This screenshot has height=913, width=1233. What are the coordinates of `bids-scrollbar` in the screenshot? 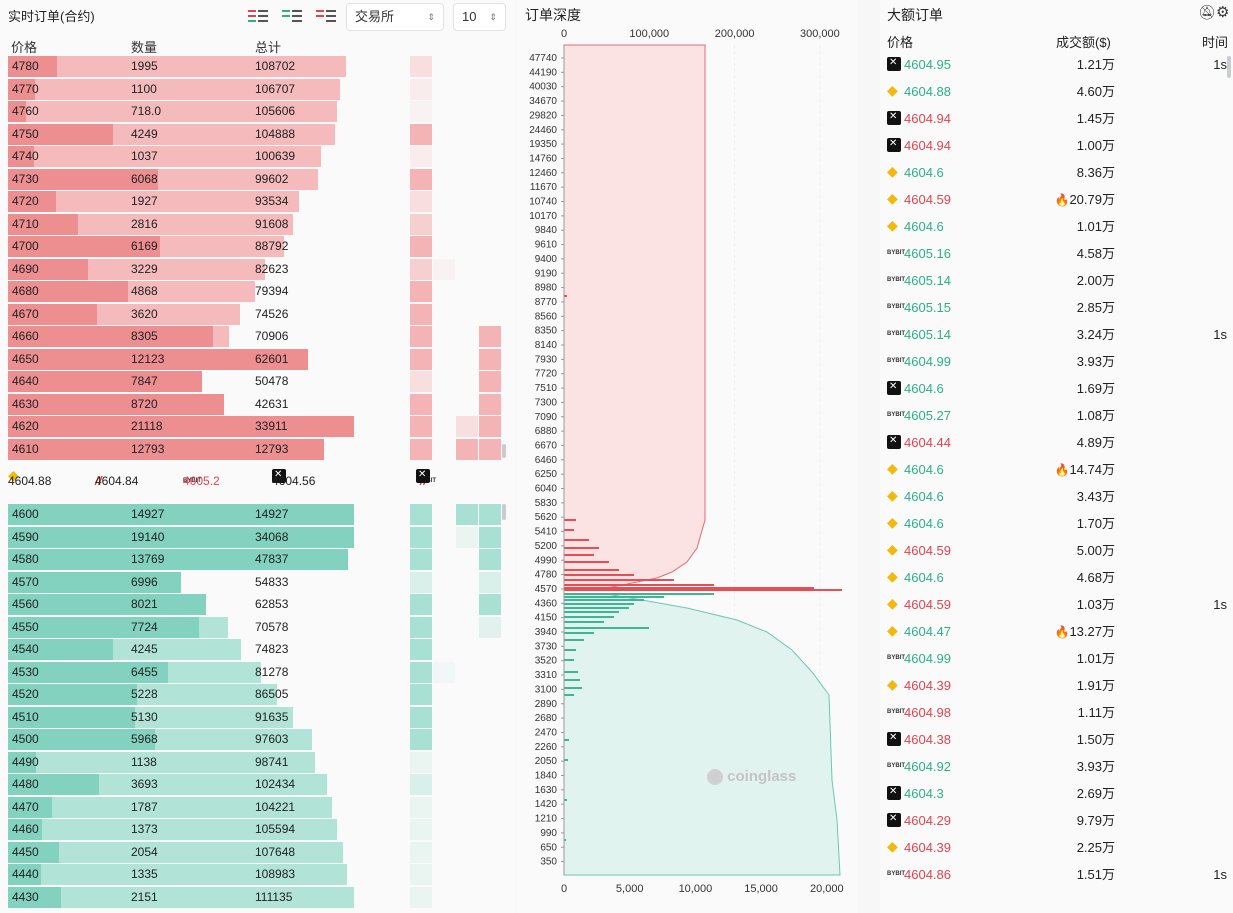 It's located at (504, 512).